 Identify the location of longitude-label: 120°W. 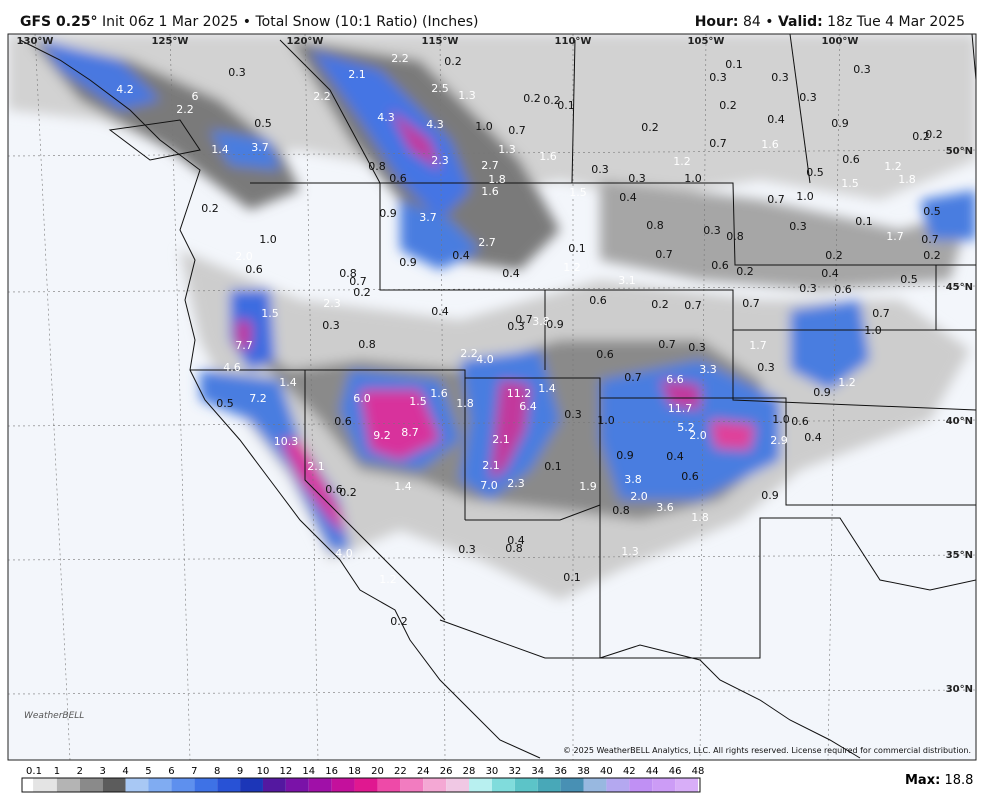
(305, 41).